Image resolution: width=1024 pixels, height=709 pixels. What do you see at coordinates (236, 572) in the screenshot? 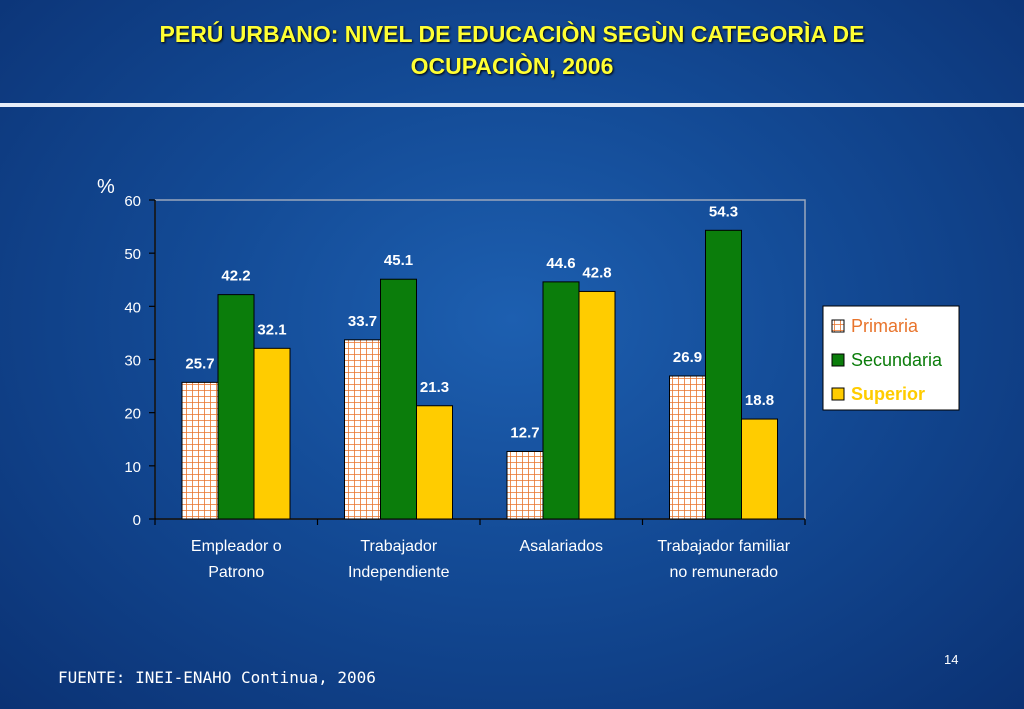
I see `x-tick-label: Patrono` at bounding box center [236, 572].